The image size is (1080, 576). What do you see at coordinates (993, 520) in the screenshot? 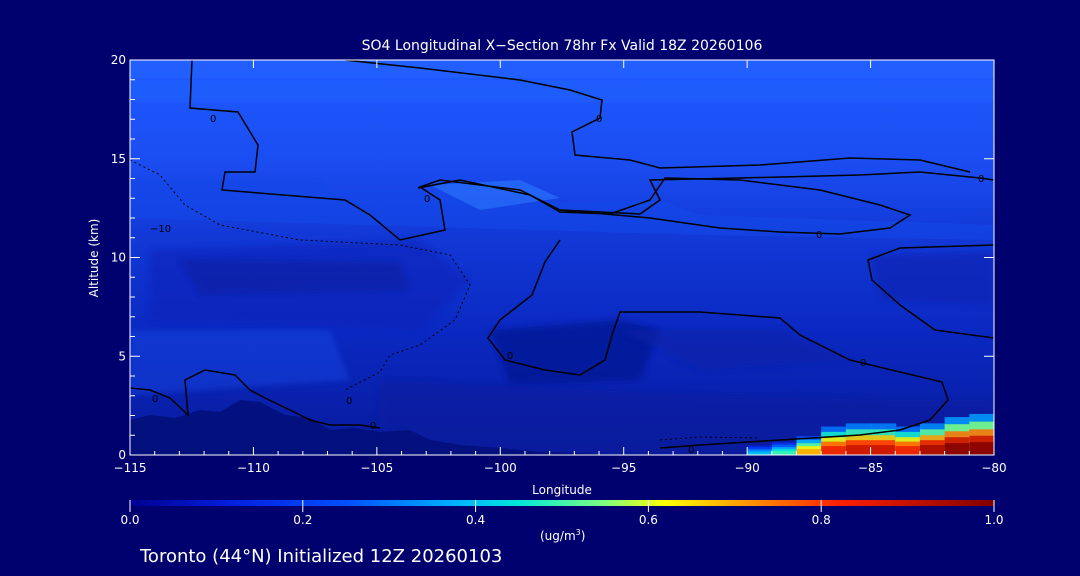
I see `colorbar-tick-label: 1.0` at bounding box center [993, 520].